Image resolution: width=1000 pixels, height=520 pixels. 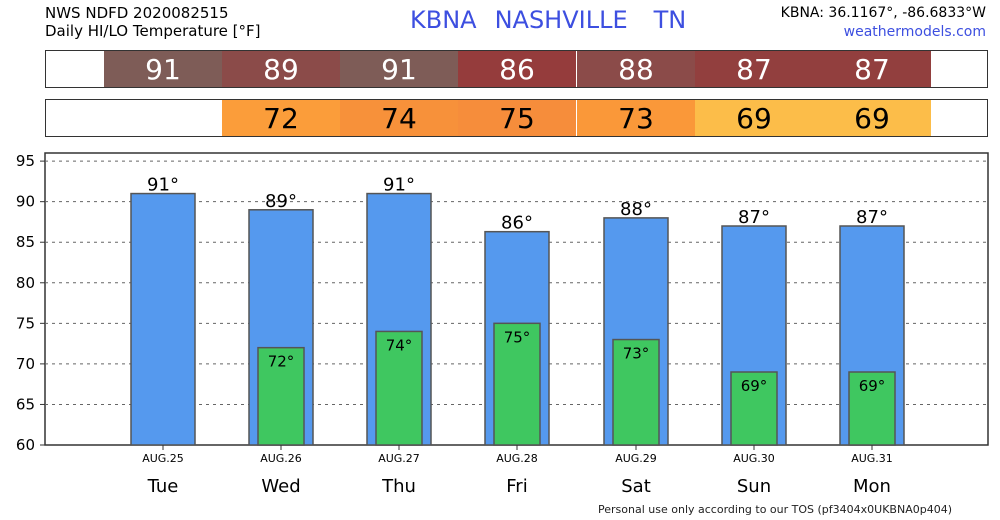 I want to click on ytick-label-65: 65, so click(x=25, y=404).